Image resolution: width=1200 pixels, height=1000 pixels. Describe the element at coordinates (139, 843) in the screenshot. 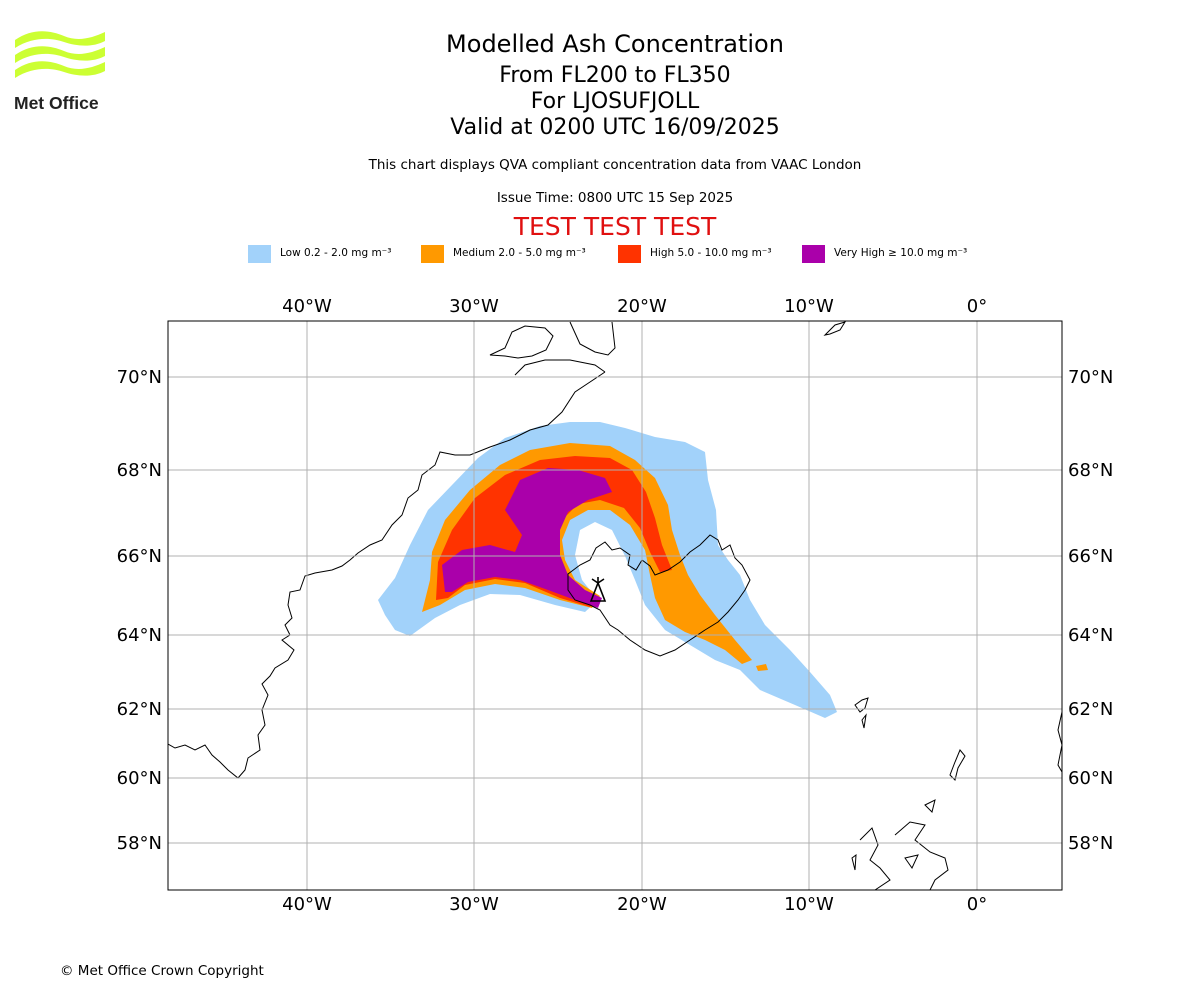

I see `lat-label-left: 58°N` at that location.